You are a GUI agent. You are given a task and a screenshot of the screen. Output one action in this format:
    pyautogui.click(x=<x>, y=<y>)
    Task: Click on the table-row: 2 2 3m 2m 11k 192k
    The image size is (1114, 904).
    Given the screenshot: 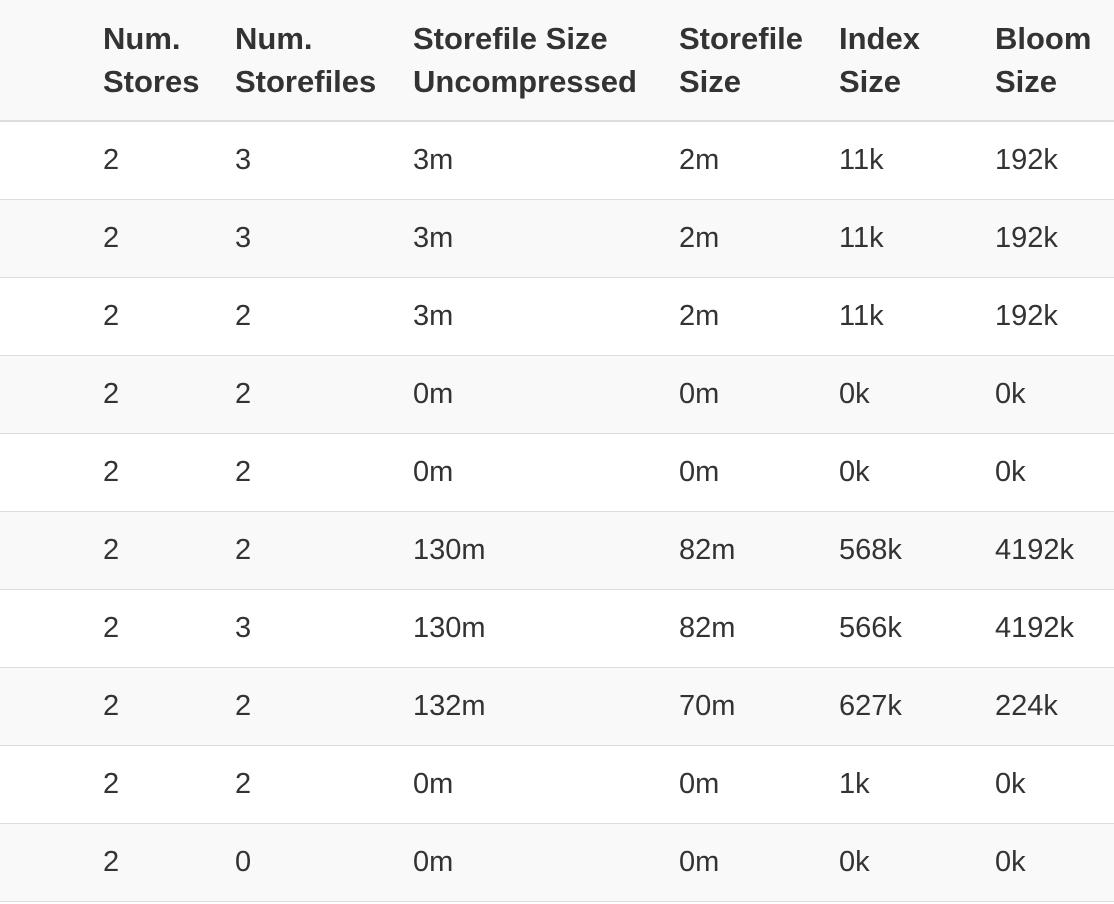 What is the action you would take?
    pyautogui.click(x=557, y=315)
    